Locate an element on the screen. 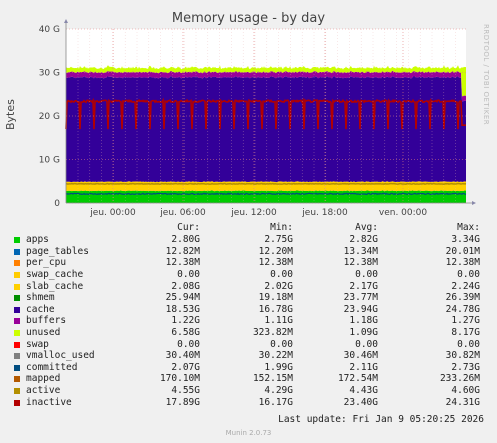 The width and height of the screenshot is (497, 443). legend-value-cur: 2.08G is located at coordinates (185, 286).